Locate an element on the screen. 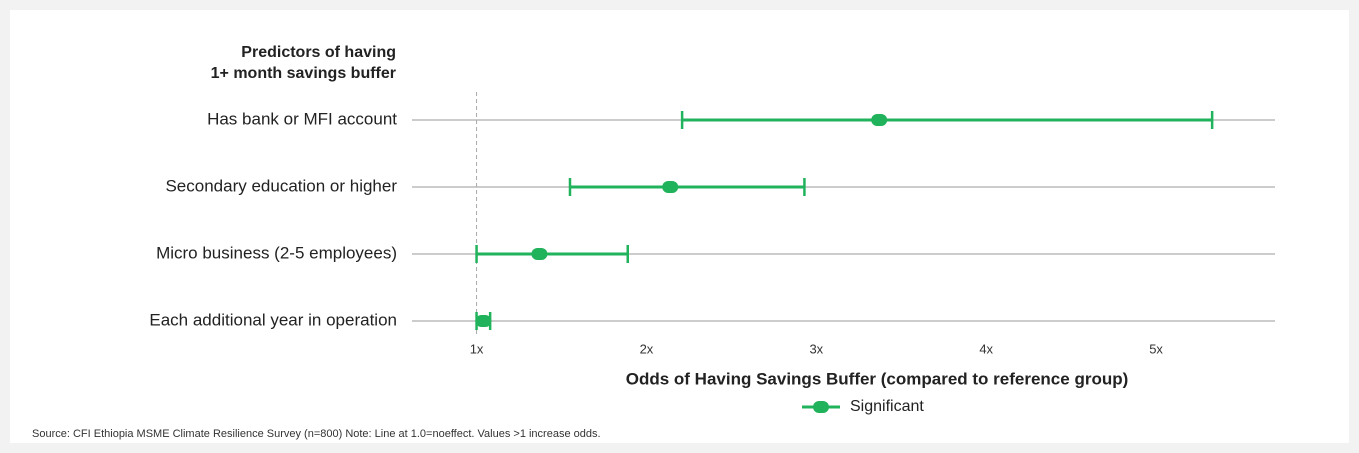 The width and height of the screenshot is (1359, 453). x-tick-label: 4x is located at coordinates (986, 348).